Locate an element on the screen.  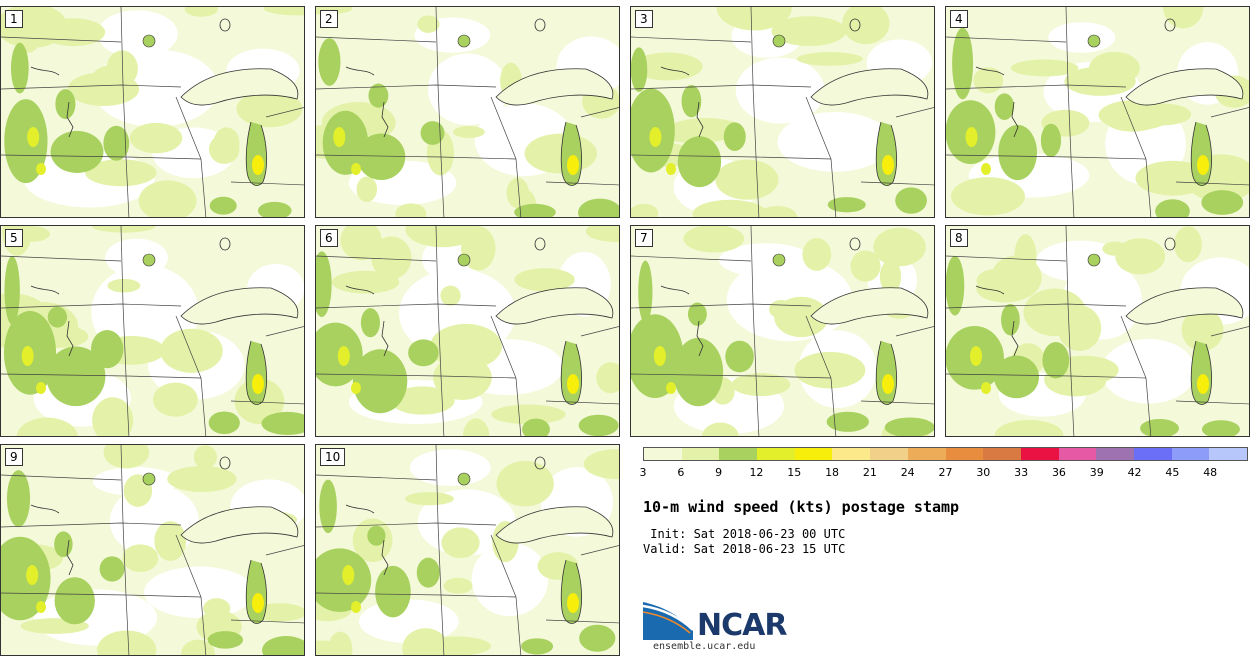
postage-stamp-1: 1 is located at coordinates (152, 112).